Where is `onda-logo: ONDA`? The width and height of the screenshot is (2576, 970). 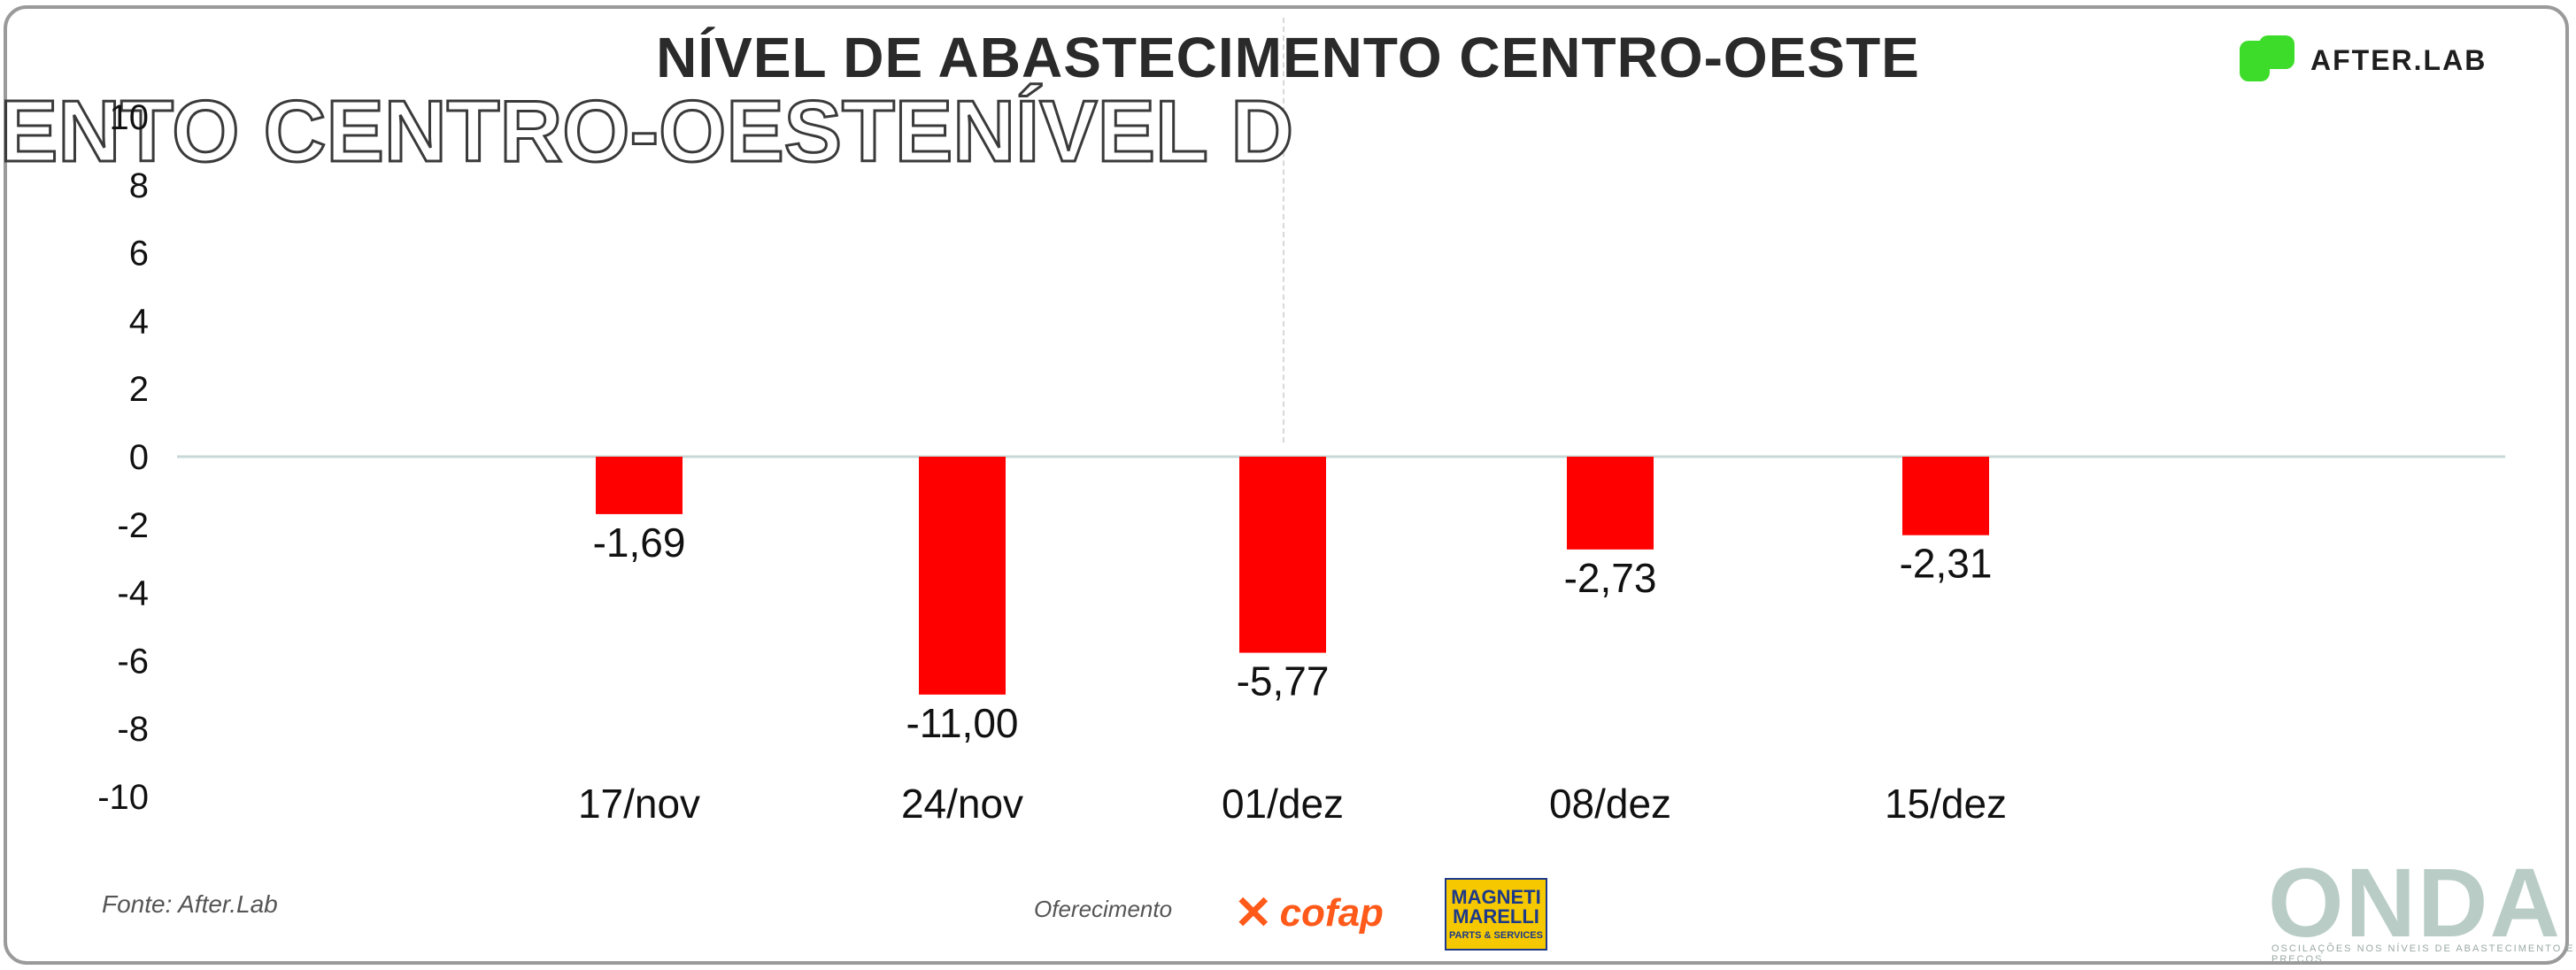 onda-logo: ONDA is located at coordinates (2415, 903).